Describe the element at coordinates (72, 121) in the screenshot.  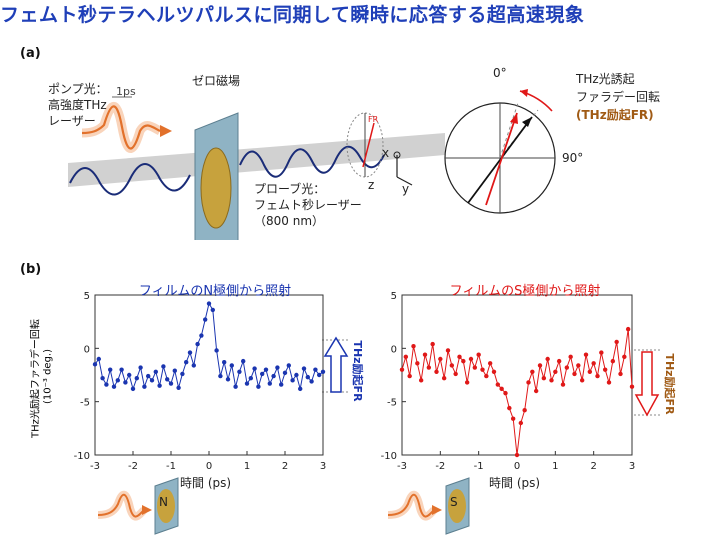
I see `pump-label-3: レーザー` at that location.